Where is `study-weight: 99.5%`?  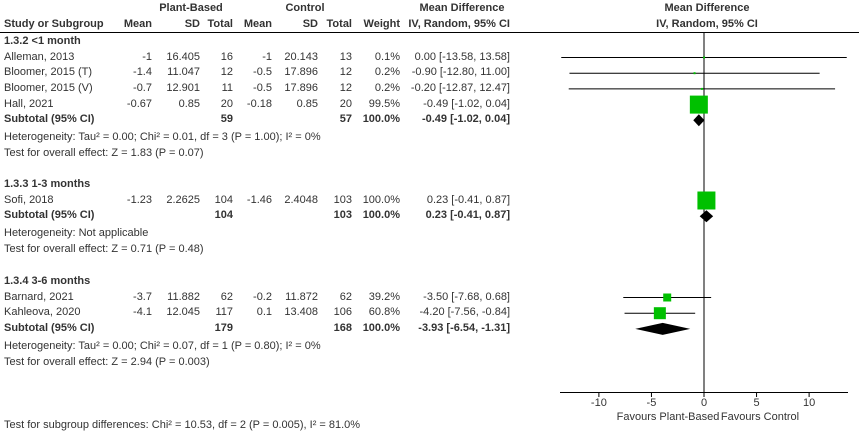
study-weight: 99.5% is located at coordinates (384, 103).